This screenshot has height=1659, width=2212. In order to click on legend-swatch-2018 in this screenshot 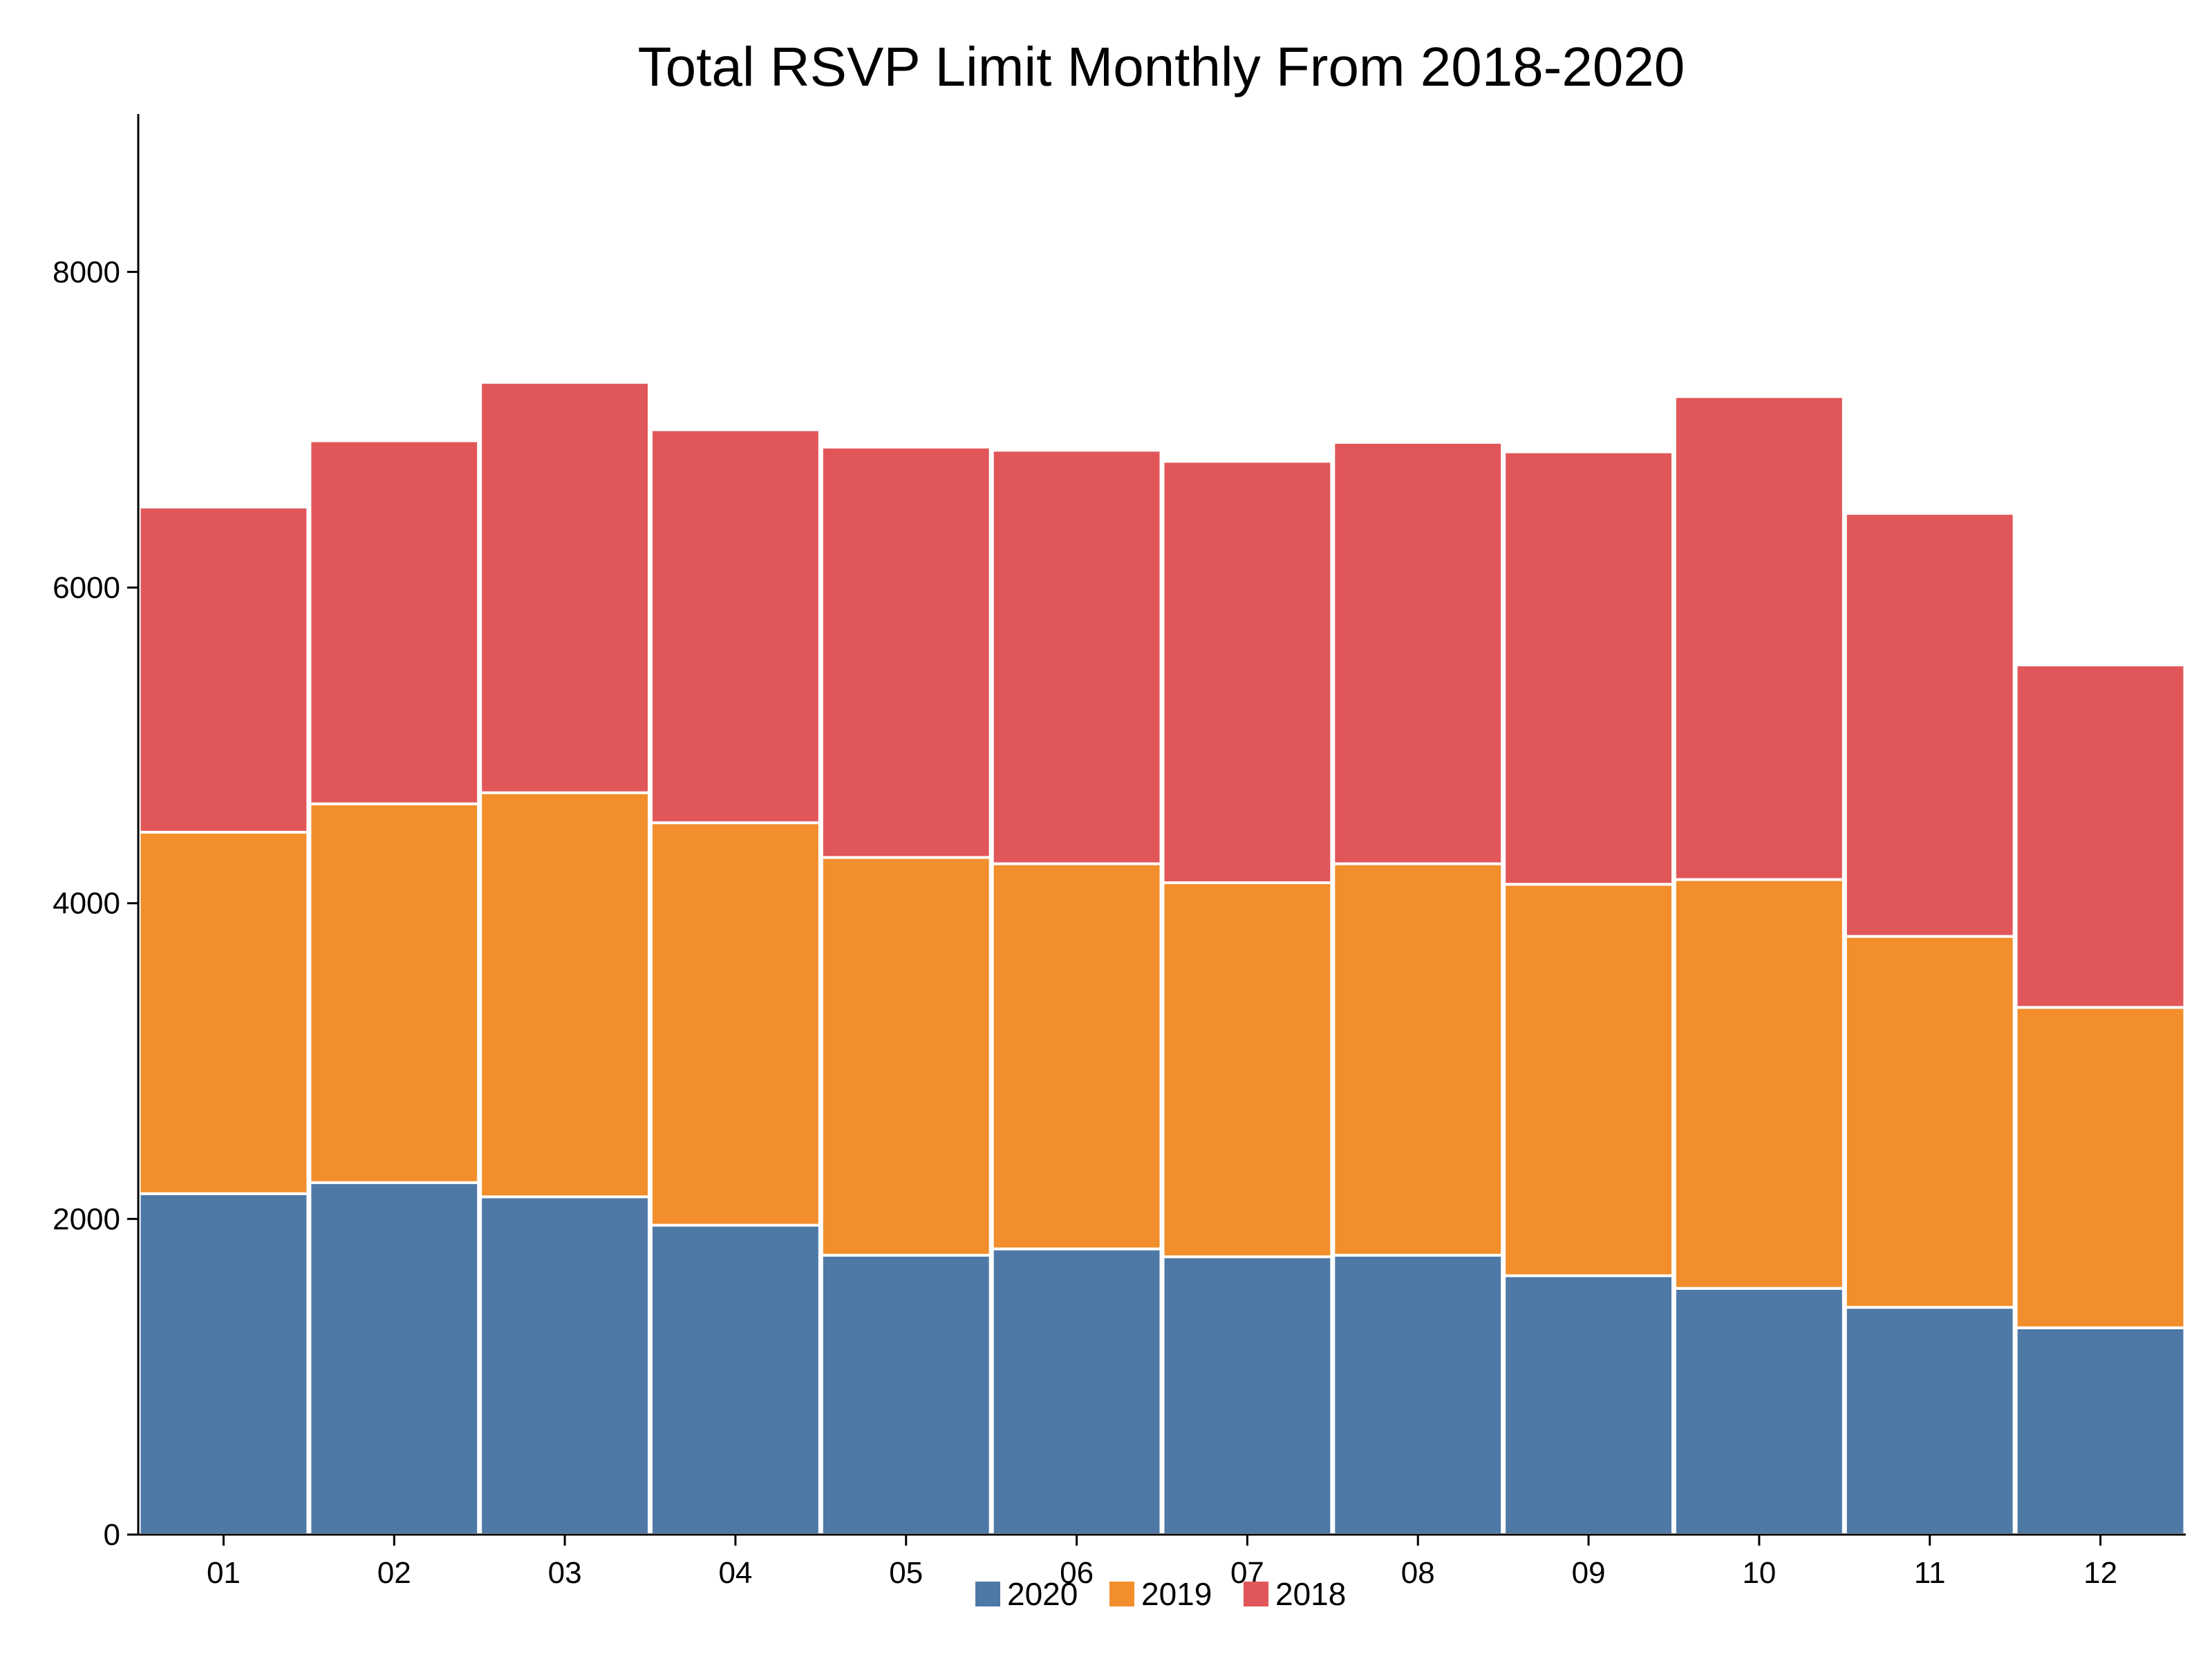, I will do `click(1256, 1594)`.